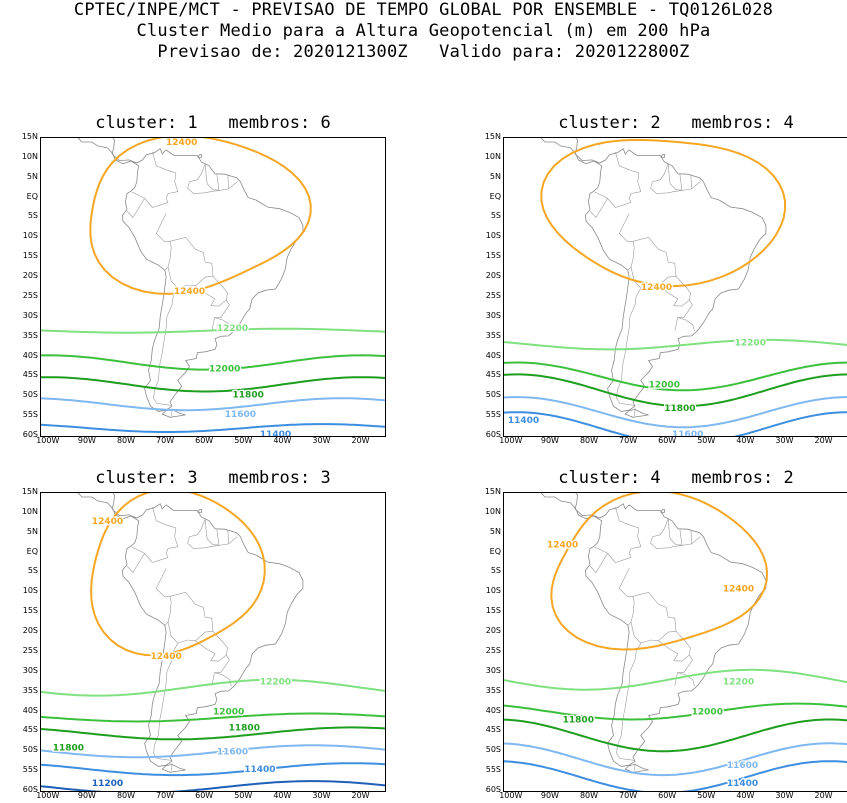  What do you see at coordinates (495, 216) in the screenshot?
I see `lat-label: 5S` at bounding box center [495, 216].